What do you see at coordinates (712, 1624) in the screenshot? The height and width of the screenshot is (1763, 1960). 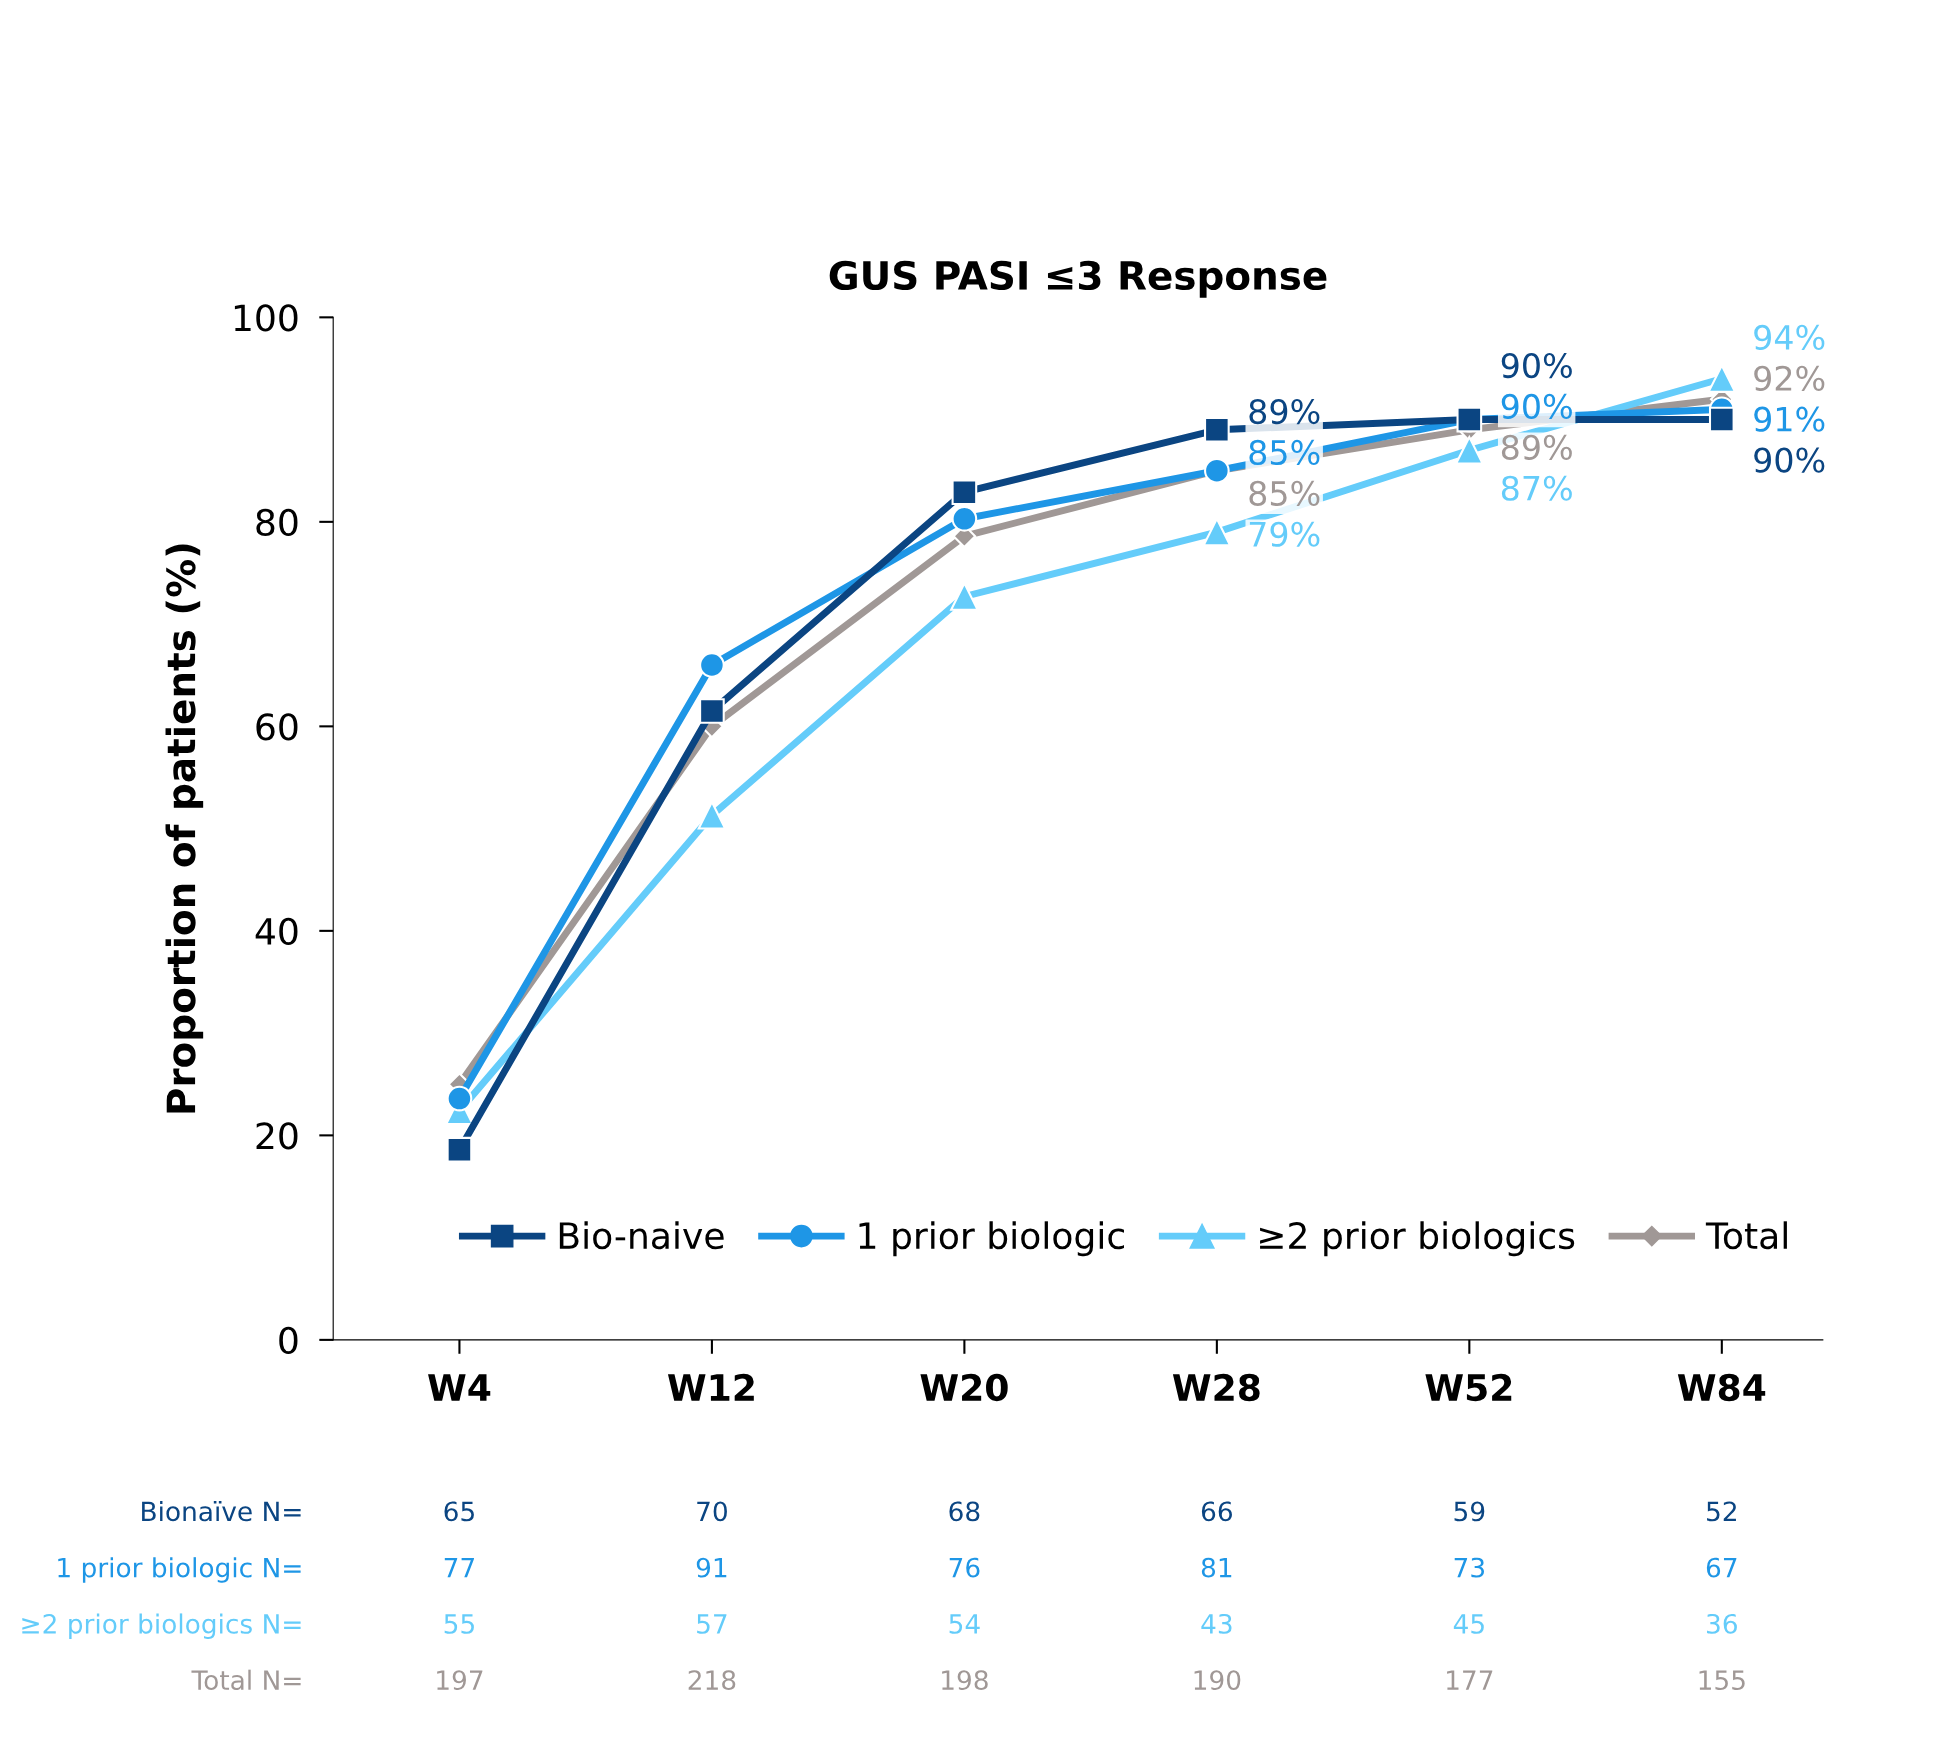 I see `text: 57` at bounding box center [712, 1624].